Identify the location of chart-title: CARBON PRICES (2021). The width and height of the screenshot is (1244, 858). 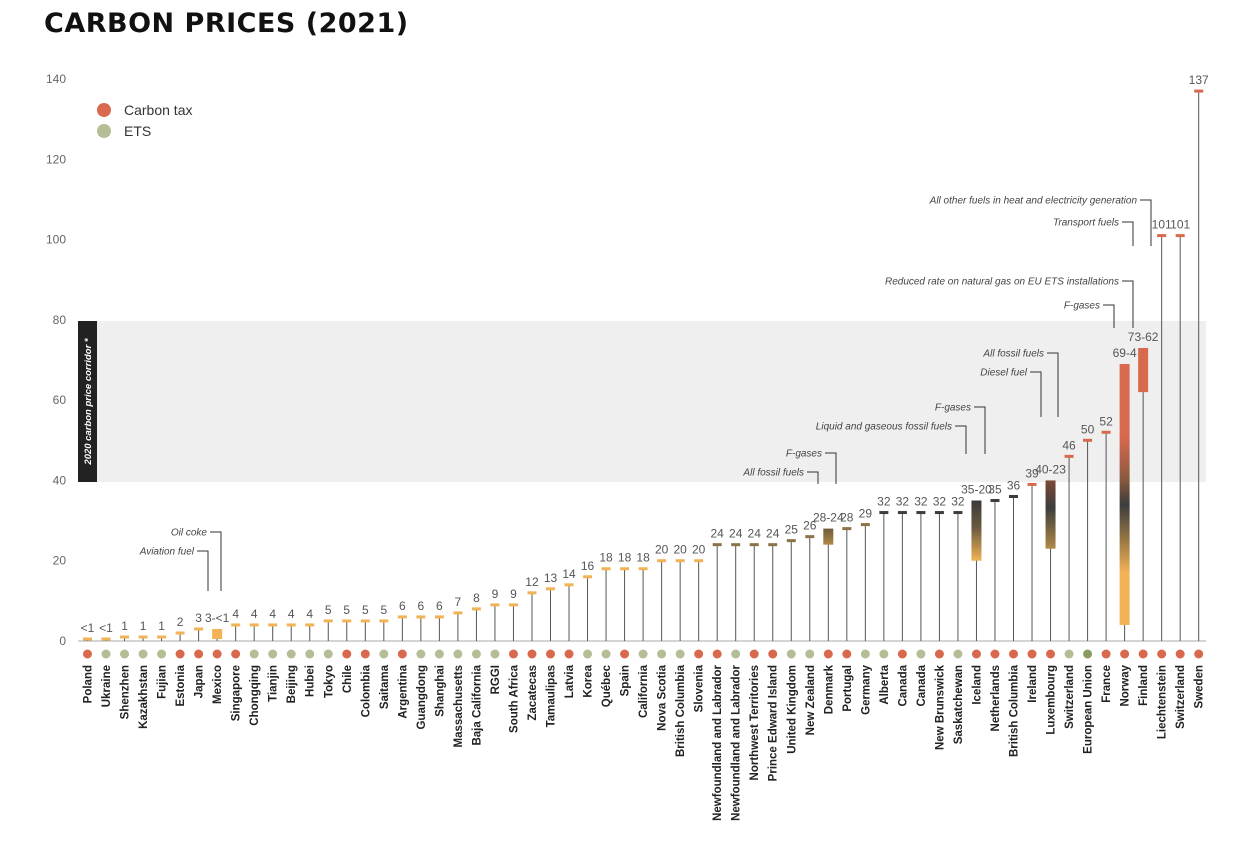
(226, 23).